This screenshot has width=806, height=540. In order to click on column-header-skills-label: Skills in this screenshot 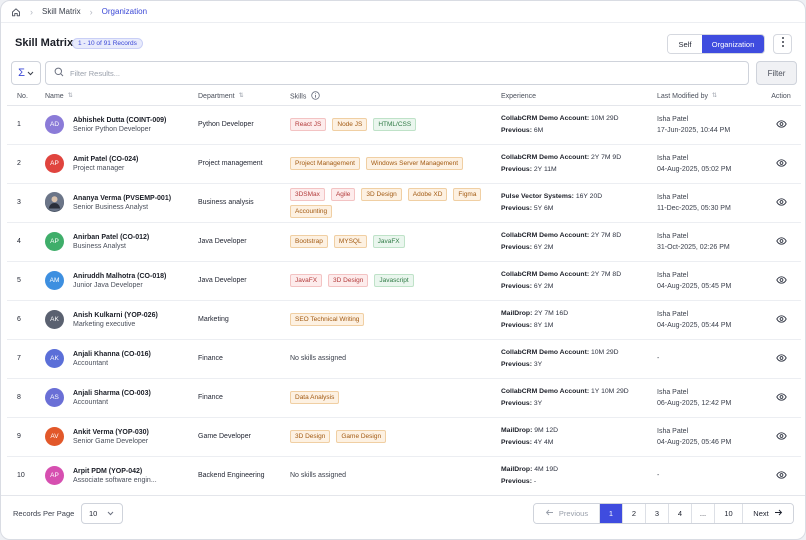, I will do `click(298, 97)`.